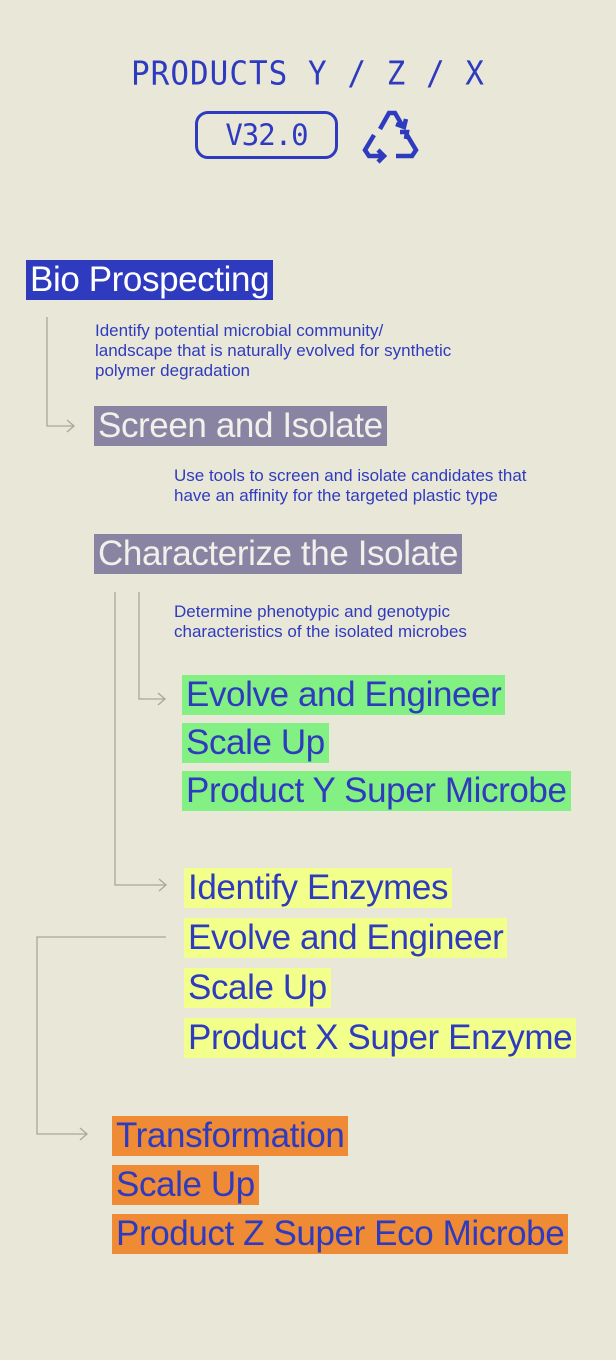  What do you see at coordinates (257, 988) in the screenshot?
I see `branch-x-scale-up: Scale Up` at bounding box center [257, 988].